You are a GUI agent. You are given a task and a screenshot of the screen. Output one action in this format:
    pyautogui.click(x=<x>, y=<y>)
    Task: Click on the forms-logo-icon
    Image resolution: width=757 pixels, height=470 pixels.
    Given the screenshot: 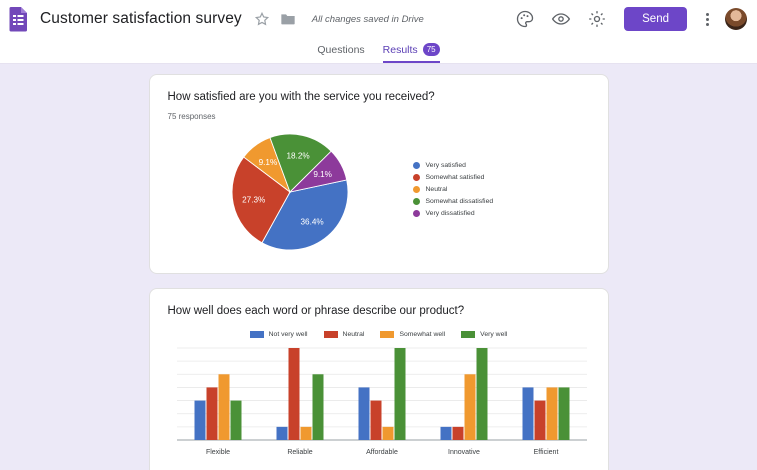 What is the action you would take?
    pyautogui.click(x=19, y=19)
    